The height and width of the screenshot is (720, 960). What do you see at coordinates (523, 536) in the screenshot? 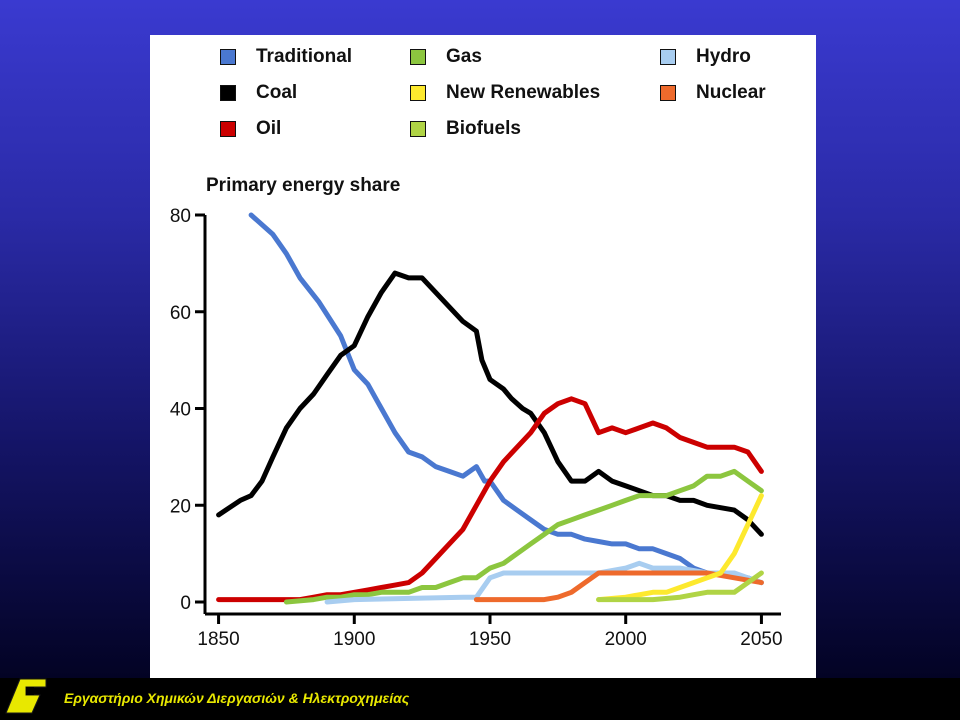
I see `series-line-gas` at bounding box center [523, 536].